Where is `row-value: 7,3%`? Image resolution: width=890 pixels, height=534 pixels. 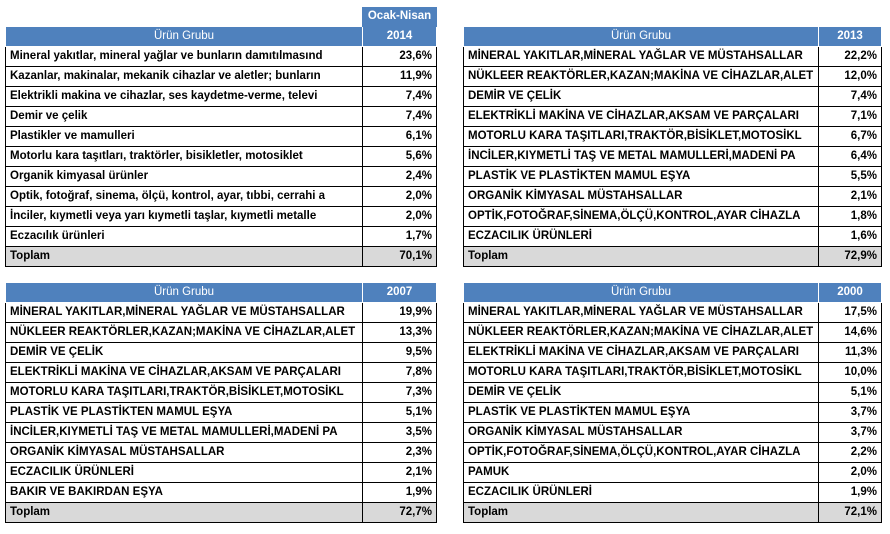 row-value: 7,3% is located at coordinates (399, 393).